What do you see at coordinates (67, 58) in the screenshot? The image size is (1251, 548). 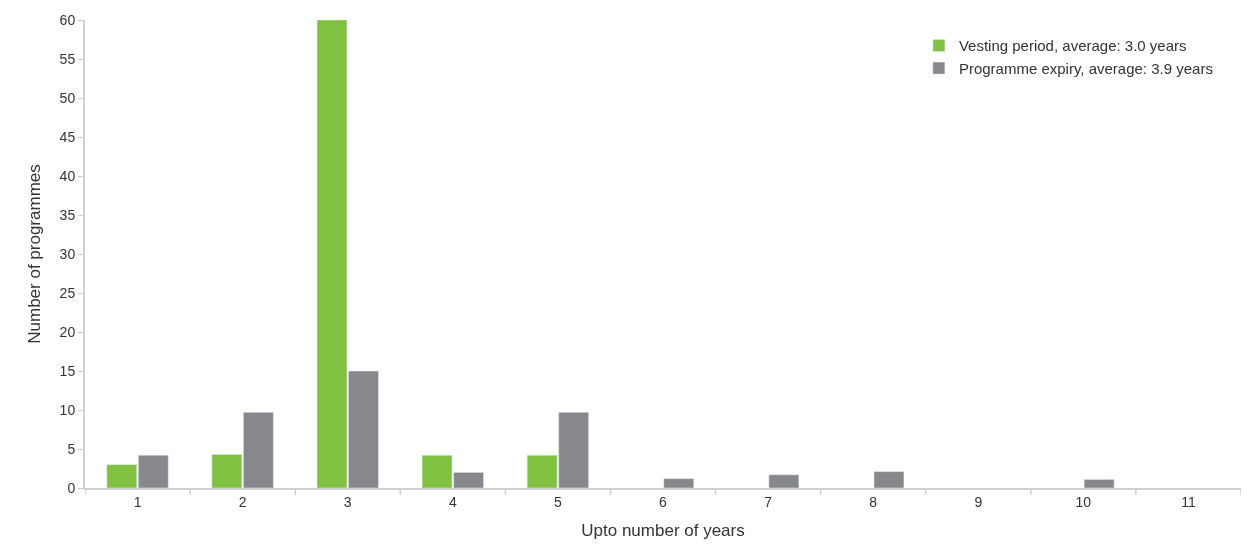 I see `y-tick-label: 55` at bounding box center [67, 58].